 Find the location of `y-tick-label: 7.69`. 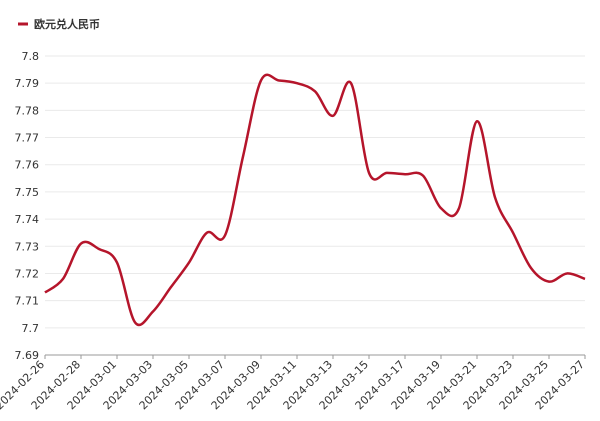

y-tick-label: 7.69 is located at coordinates (27, 355).